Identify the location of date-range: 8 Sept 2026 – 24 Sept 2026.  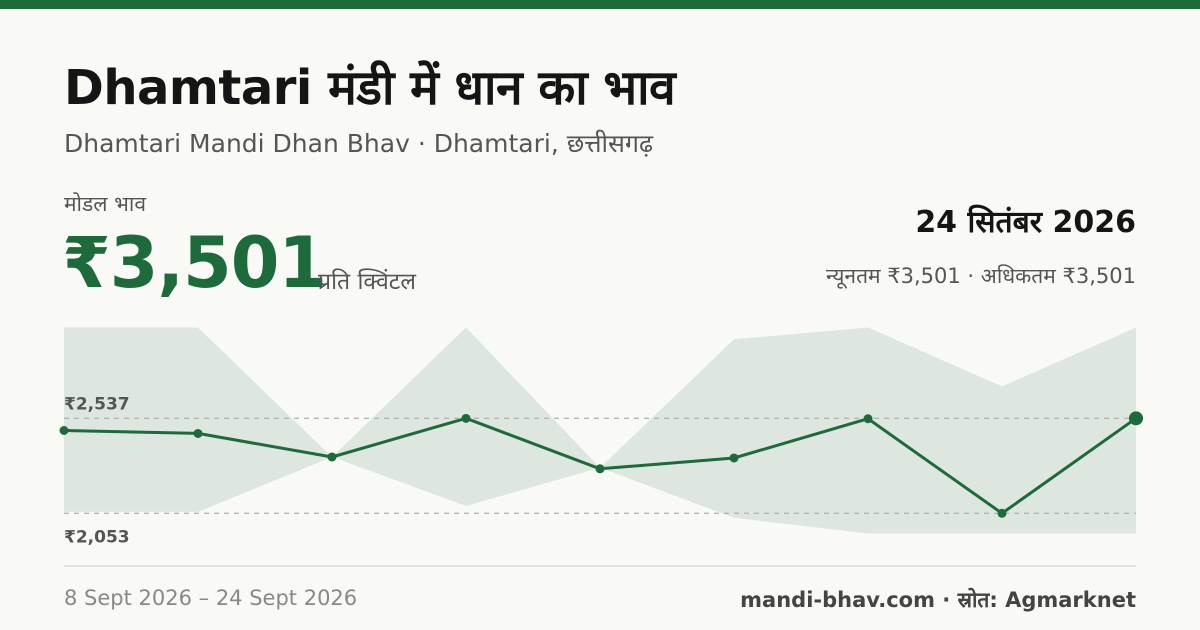
(211, 598).